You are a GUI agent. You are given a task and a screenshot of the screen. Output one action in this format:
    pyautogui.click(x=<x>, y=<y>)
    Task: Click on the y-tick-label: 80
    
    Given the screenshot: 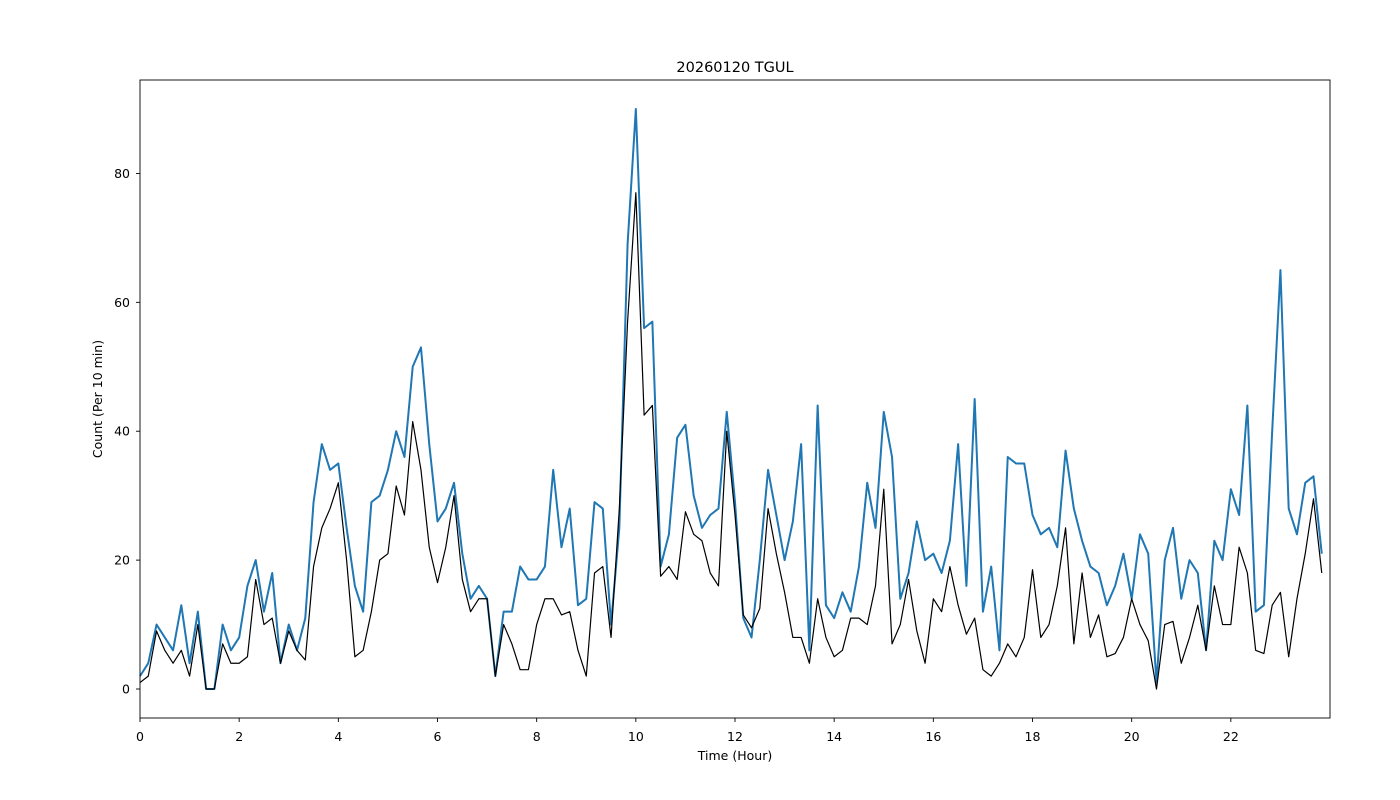 What is the action you would take?
    pyautogui.click(x=122, y=173)
    